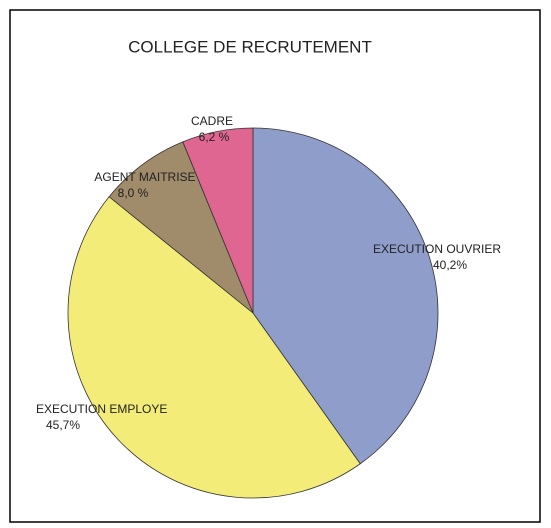  Describe the element at coordinates (450, 265) in the screenshot. I see `value-label: 40,2%` at that location.